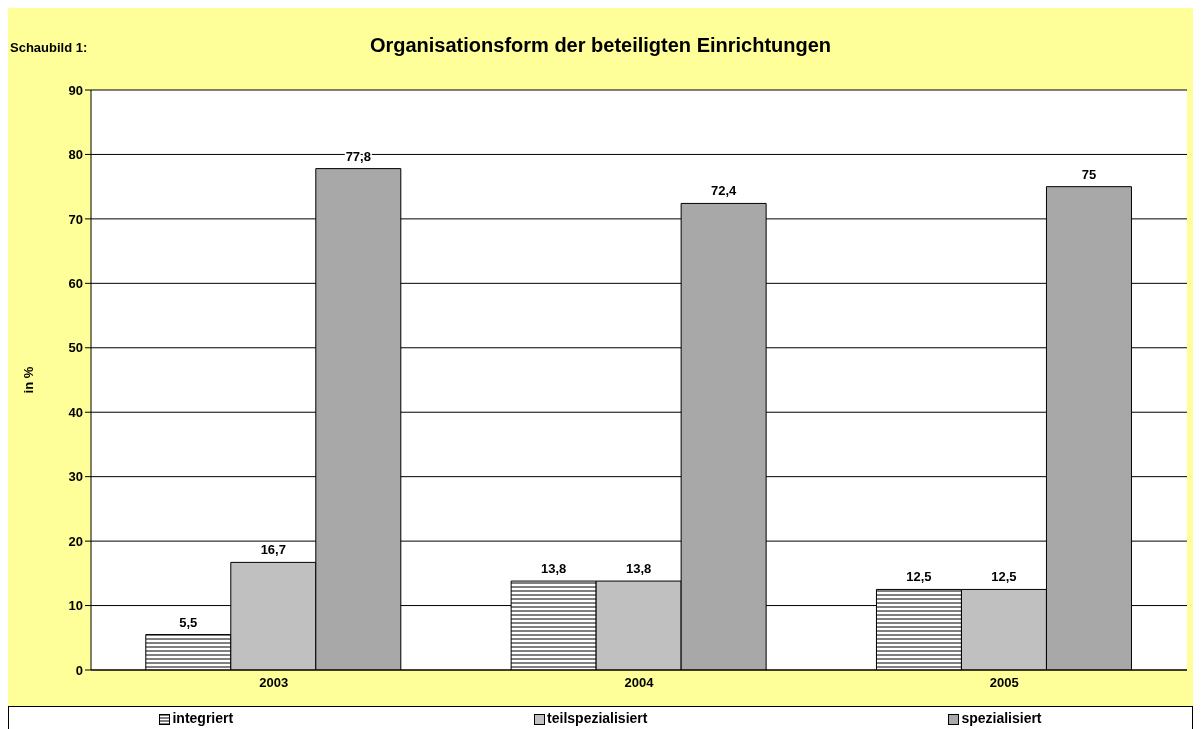 The image size is (1201, 729). I want to click on text: Schaubild 1:, so click(49, 47).